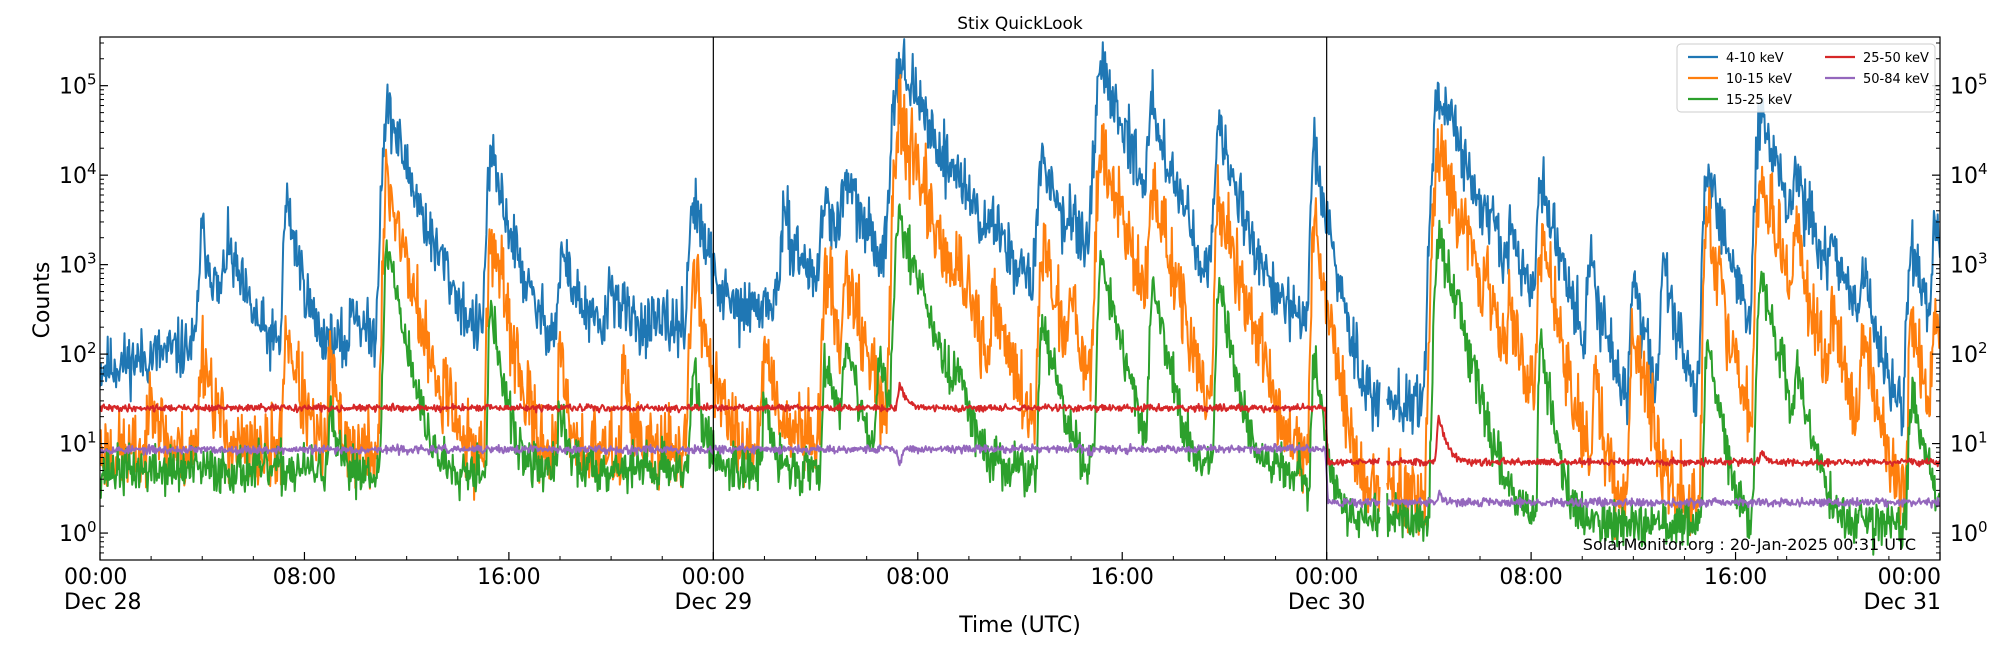 The image size is (2000, 650). What do you see at coordinates (1896, 58) in the screenshot?
I see `legend-label: 25-50 keV` at bounding box center [1896, 58].